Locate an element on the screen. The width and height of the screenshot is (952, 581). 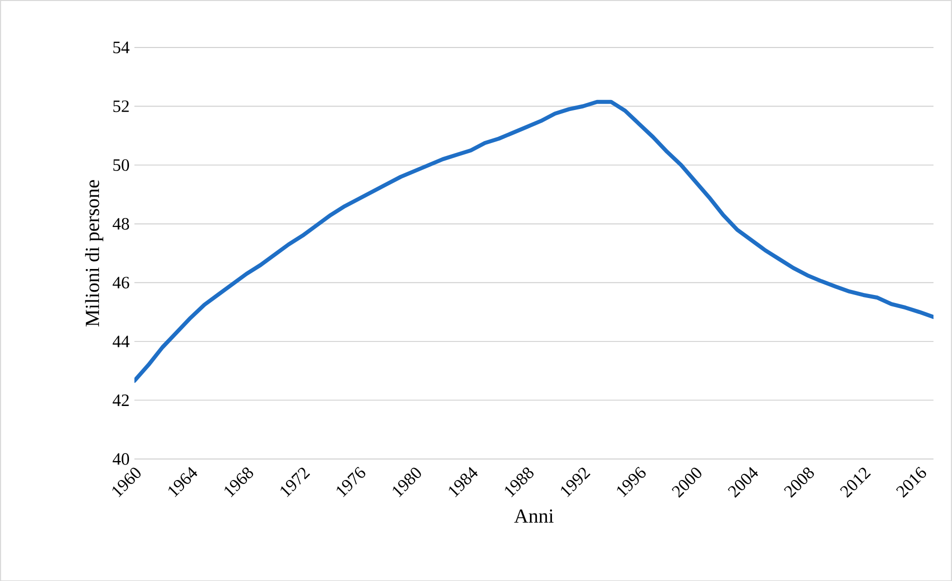
y-tick-label: 48 is located at coordinates (121, 224).